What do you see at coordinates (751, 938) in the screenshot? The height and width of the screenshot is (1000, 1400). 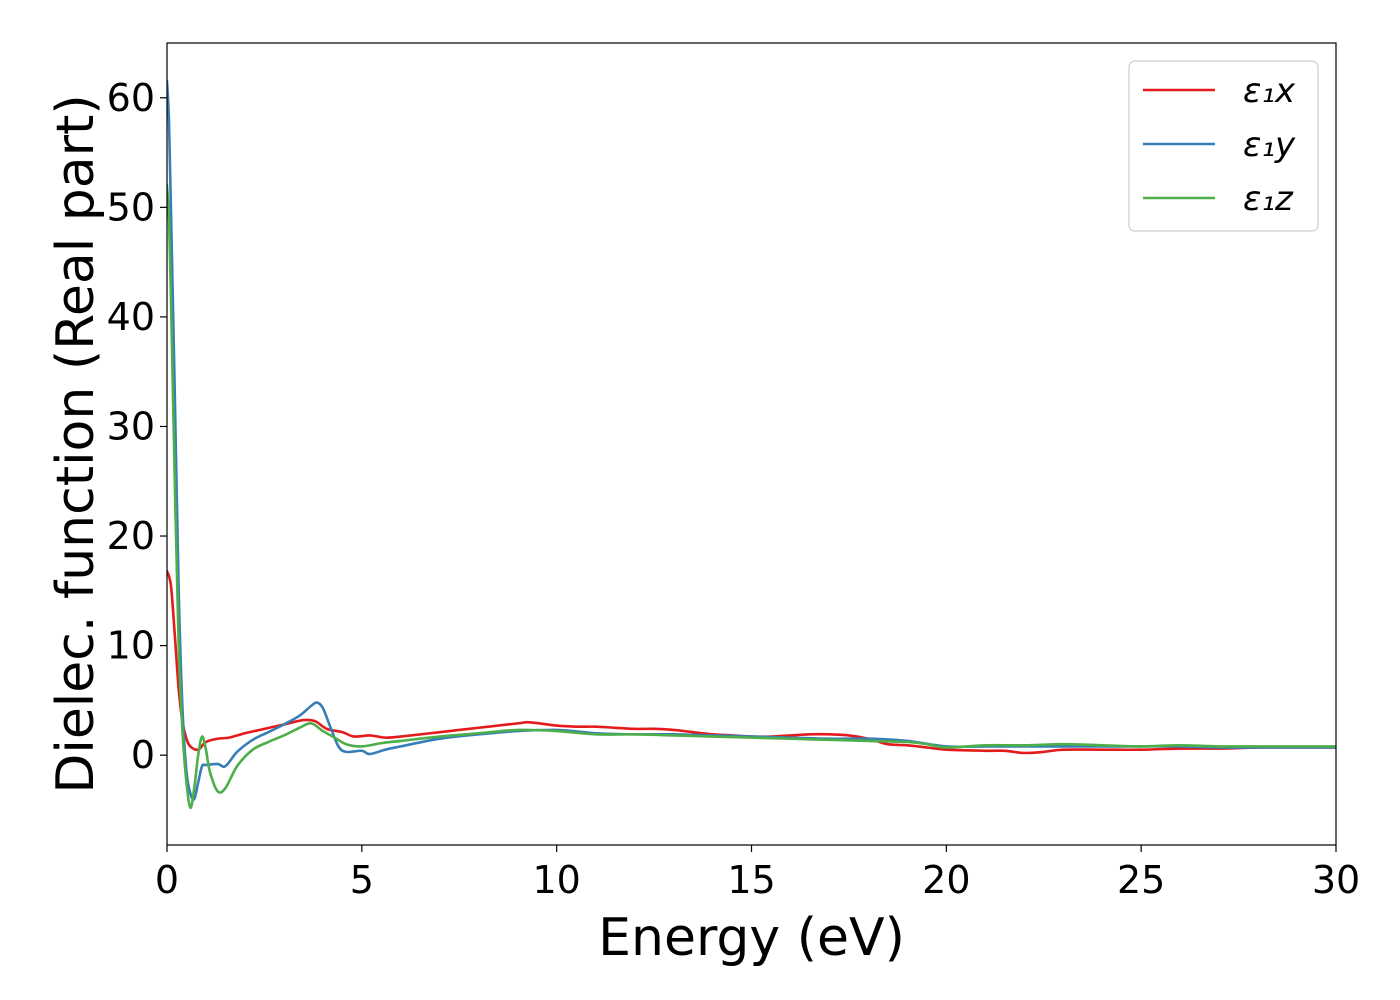 I see `x-axis-title: Energy (eV)` at bounding box center [751, 938].